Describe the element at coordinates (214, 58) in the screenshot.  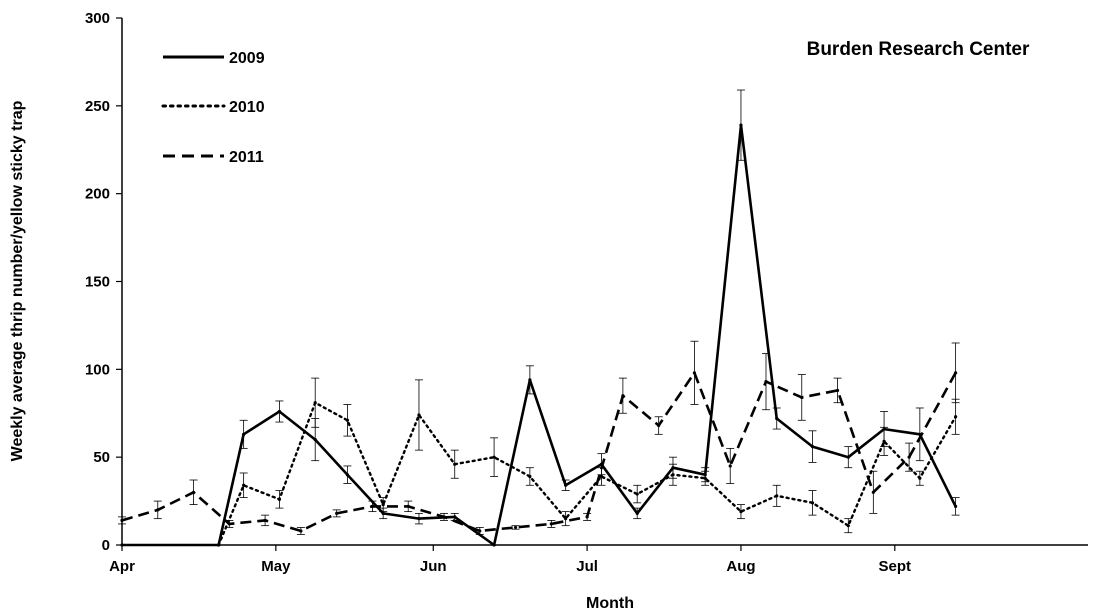
I see `legend-item-2009: 2009` at that location.